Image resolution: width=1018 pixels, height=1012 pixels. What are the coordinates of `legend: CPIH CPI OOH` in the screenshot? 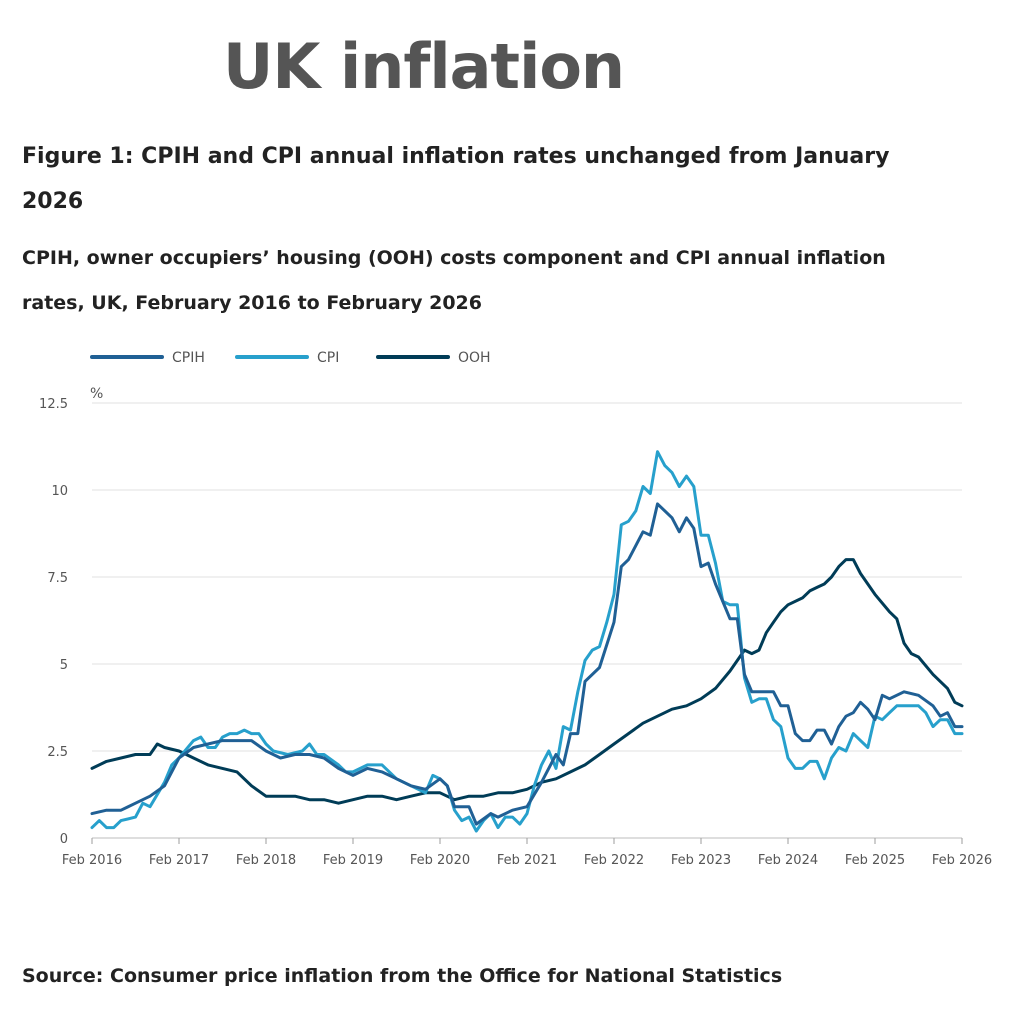 It's located at (290, 358).